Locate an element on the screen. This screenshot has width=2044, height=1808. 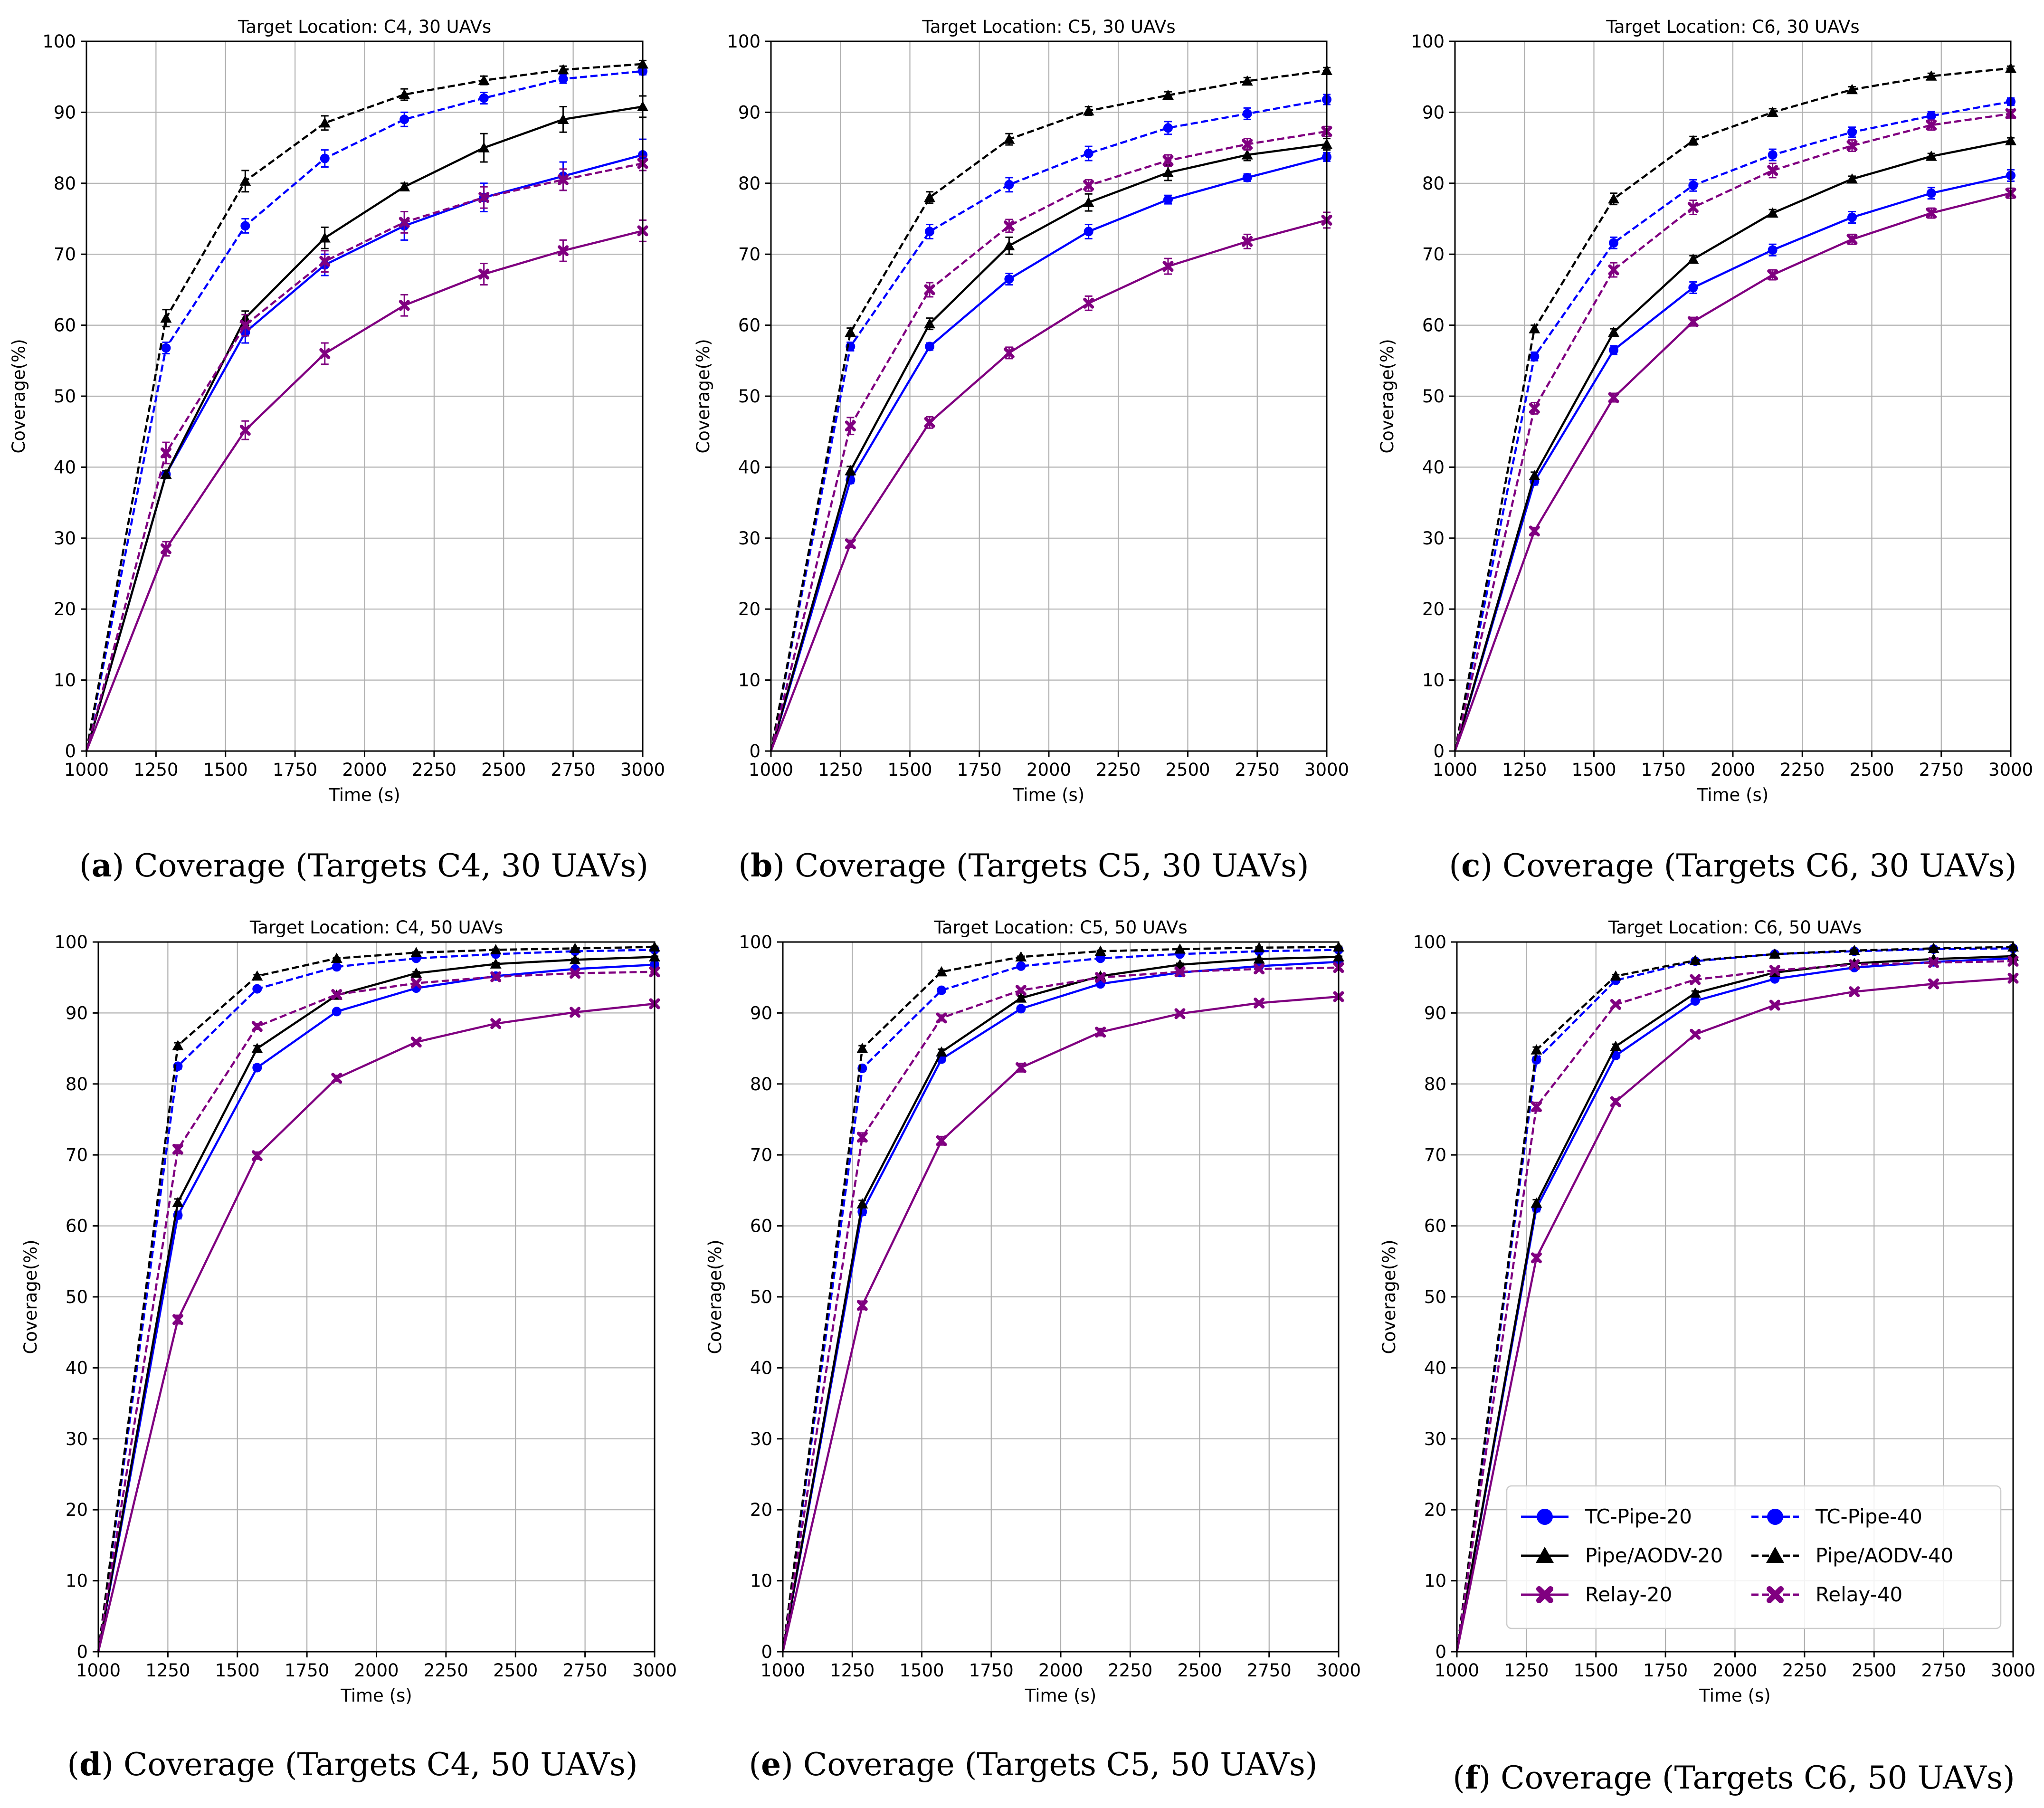
caption-text: Coverage (Targets C4, 50 UAVs) is located at coordinates (381, 1764).